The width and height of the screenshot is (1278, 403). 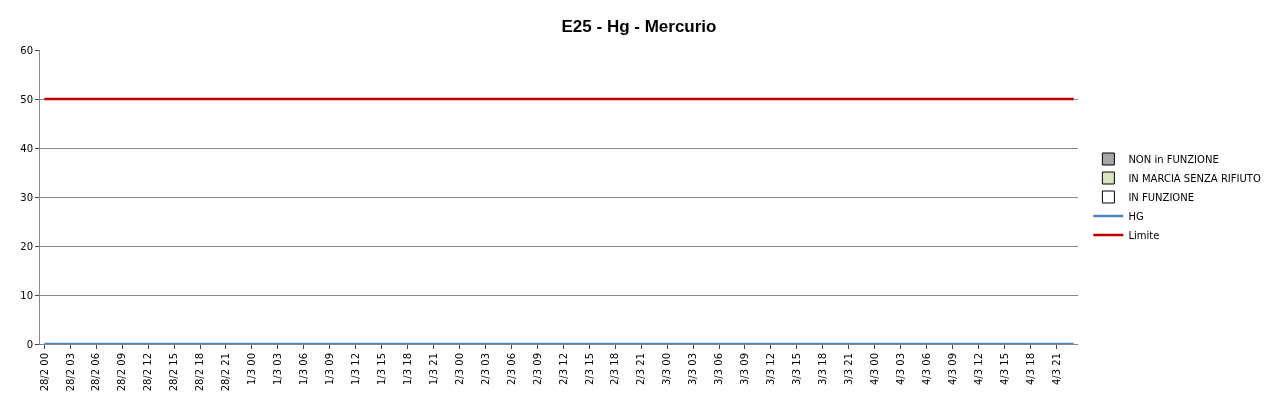 What do you see at coordinates (978, 369) in the screenshot?
I see `x-tick-label: 4/3 12` at bounding box center [978, 369].